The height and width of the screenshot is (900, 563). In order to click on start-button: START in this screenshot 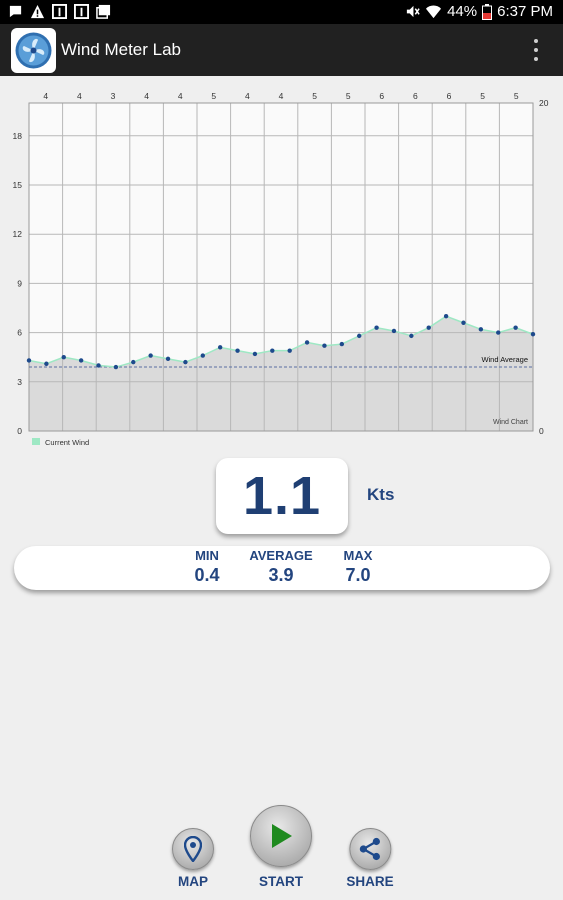, I will do `click(281, 847)`.